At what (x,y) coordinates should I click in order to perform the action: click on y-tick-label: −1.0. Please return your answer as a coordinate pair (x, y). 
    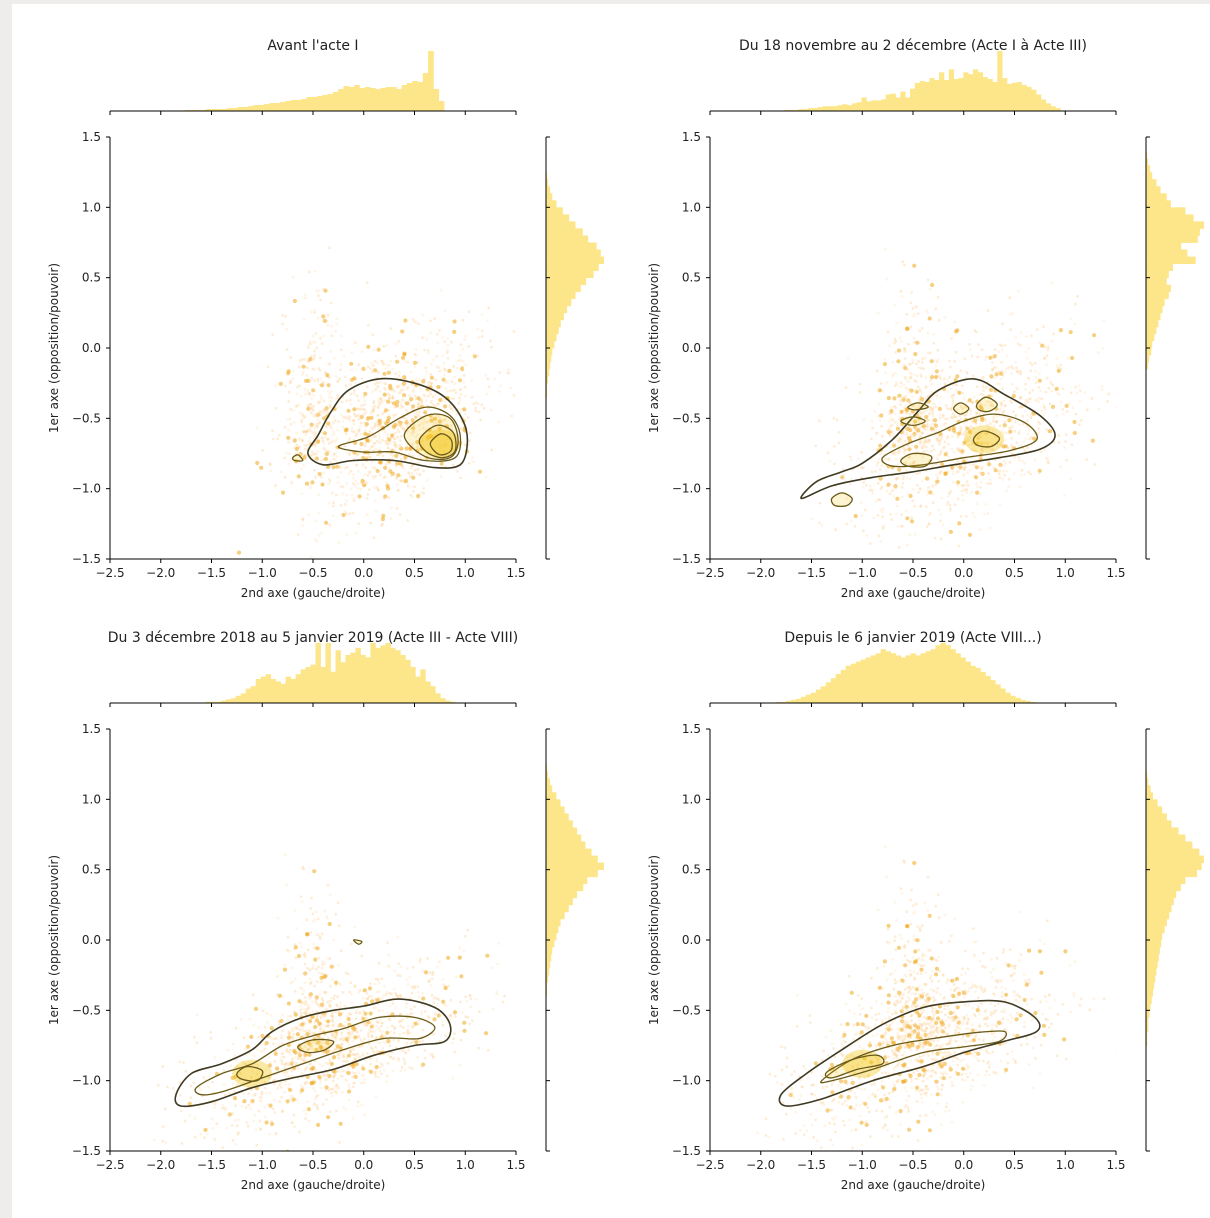
    Looking at the image, I should click on (86, 1081).